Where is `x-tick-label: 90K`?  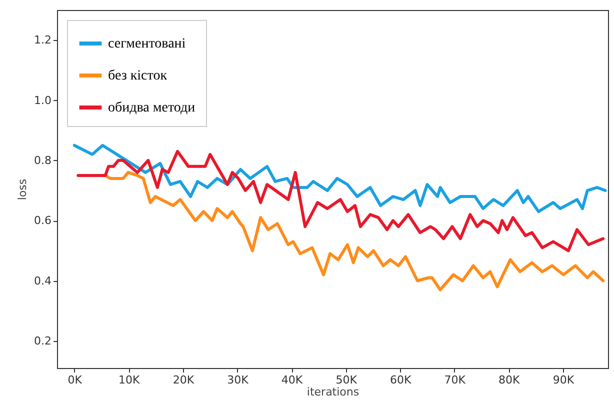
x-tick-label: 90K is located at coordinates (563, 380).